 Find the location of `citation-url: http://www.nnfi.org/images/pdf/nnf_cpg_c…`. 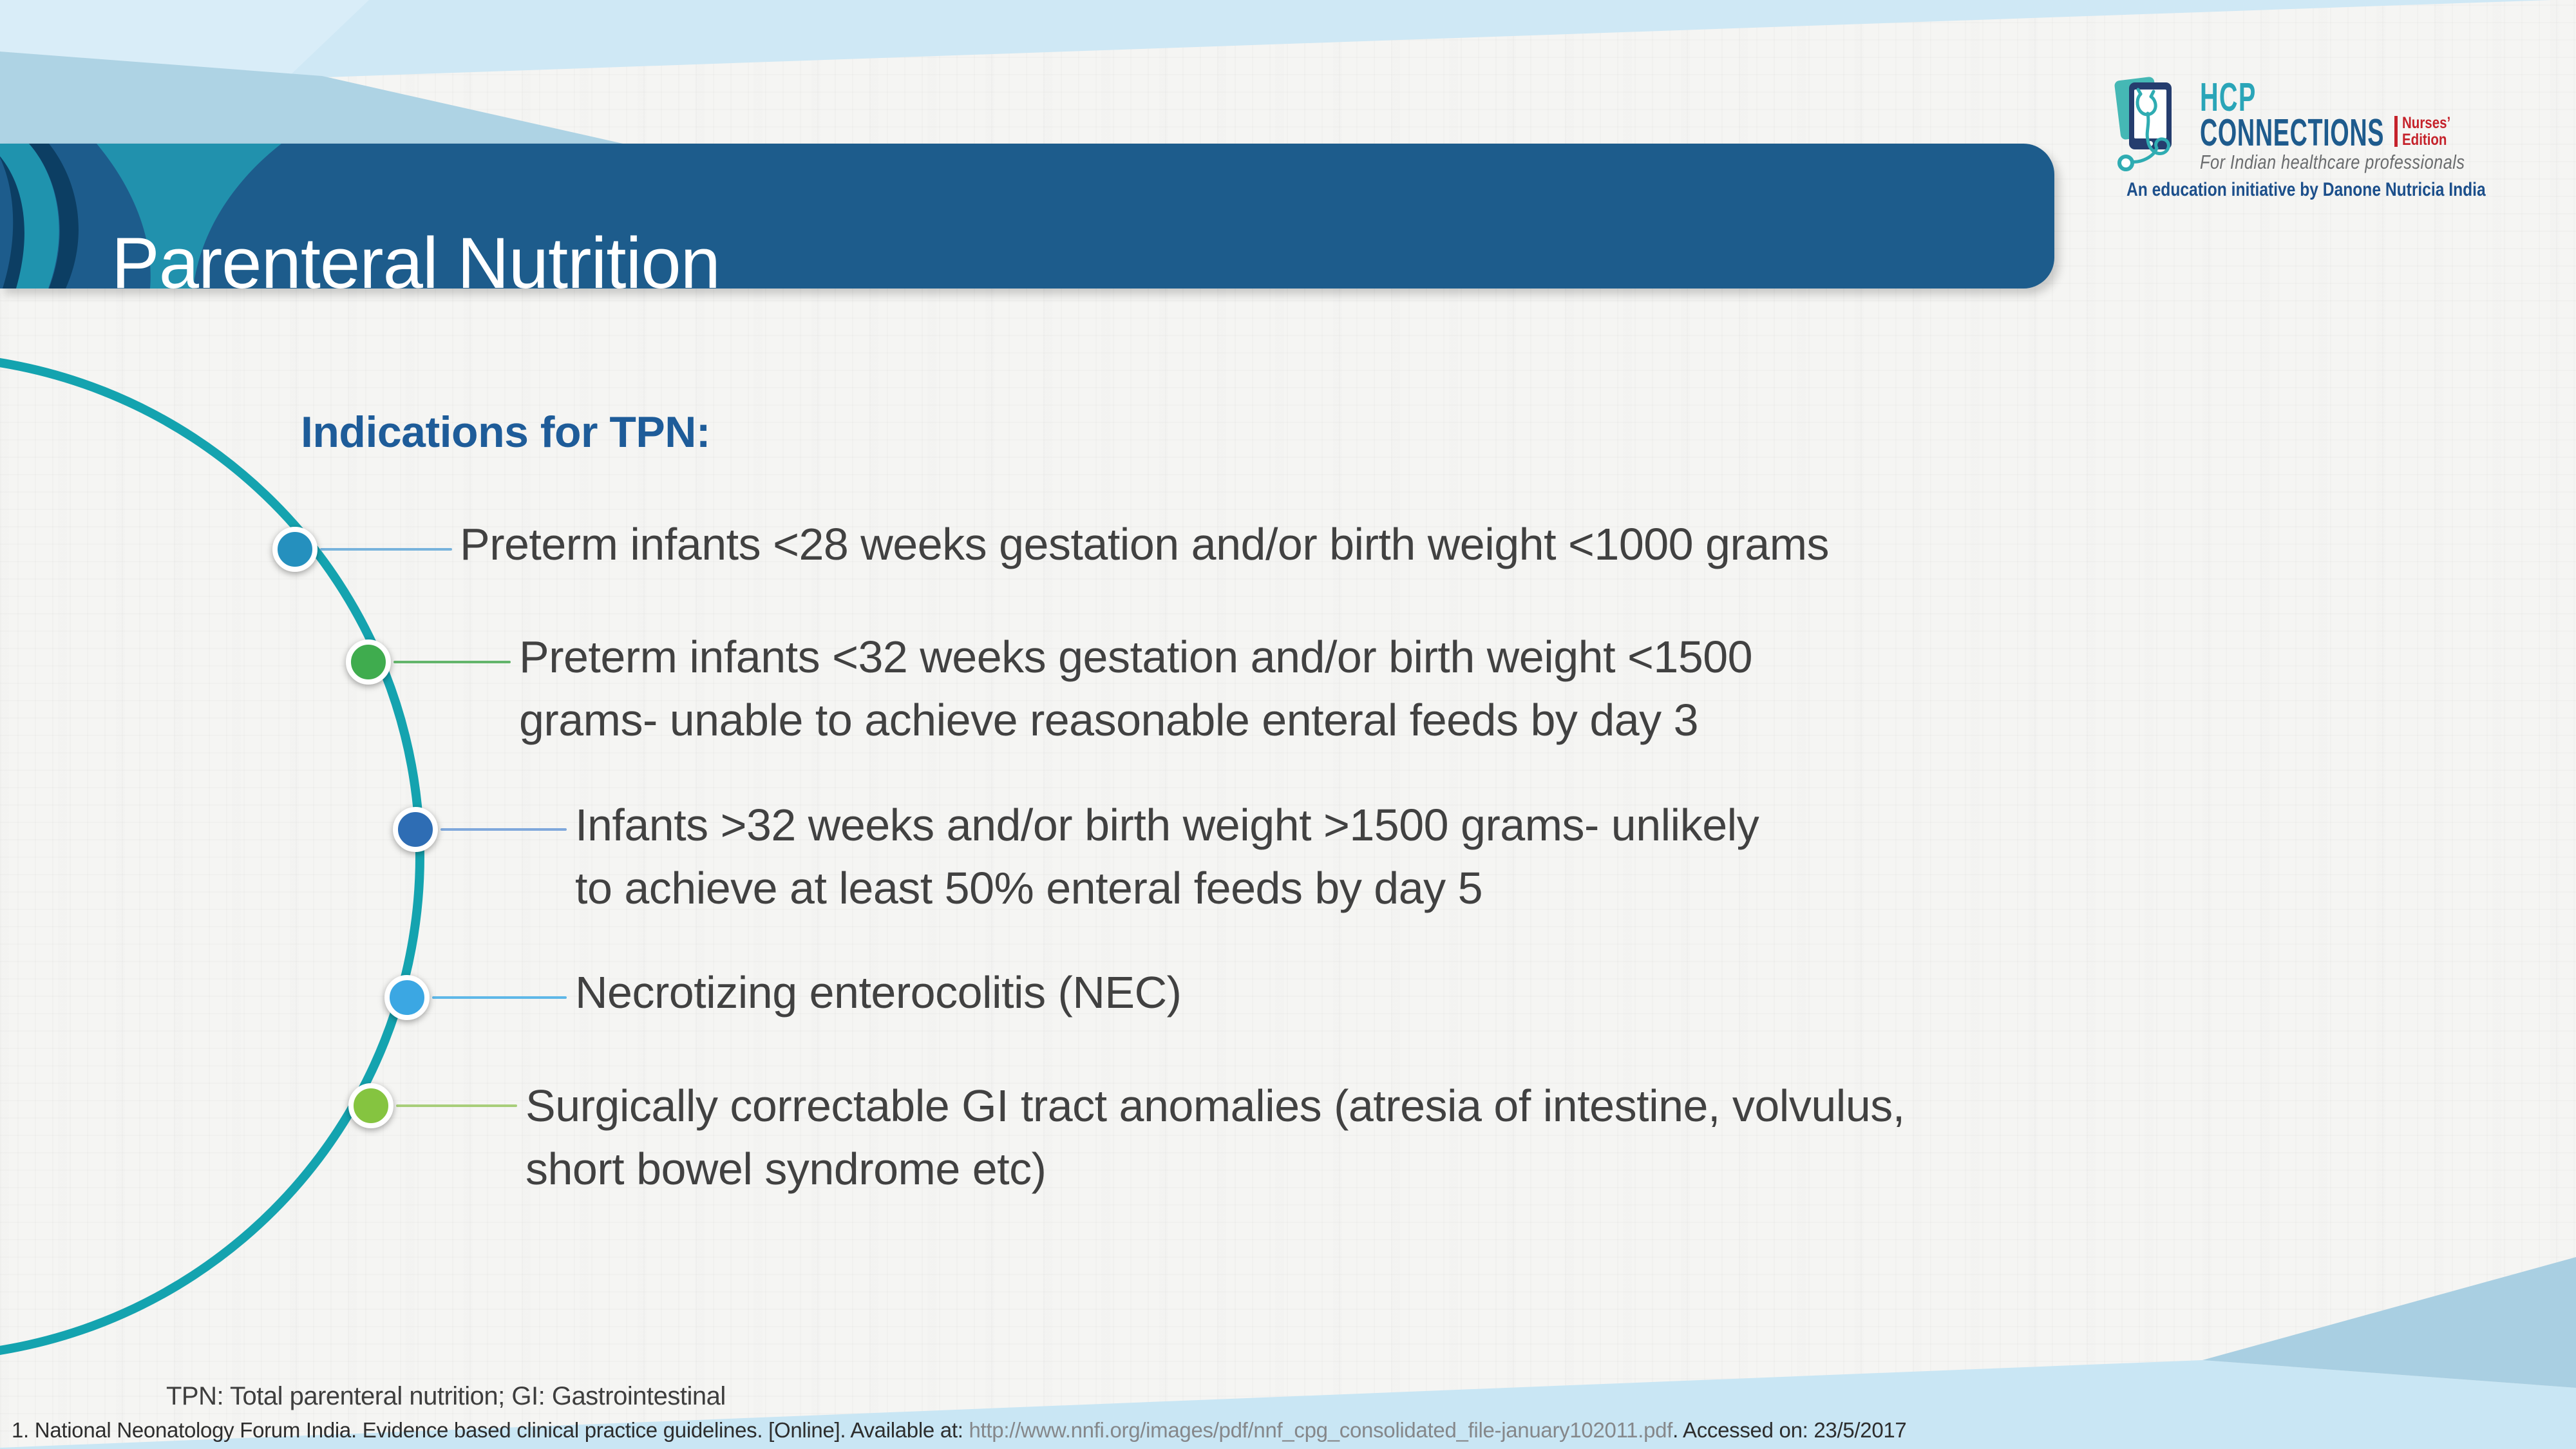

citation-url: http://www.nnfi.org/images/pdf/nnf_cpg_c… is located at coordinates (1321, 1430).